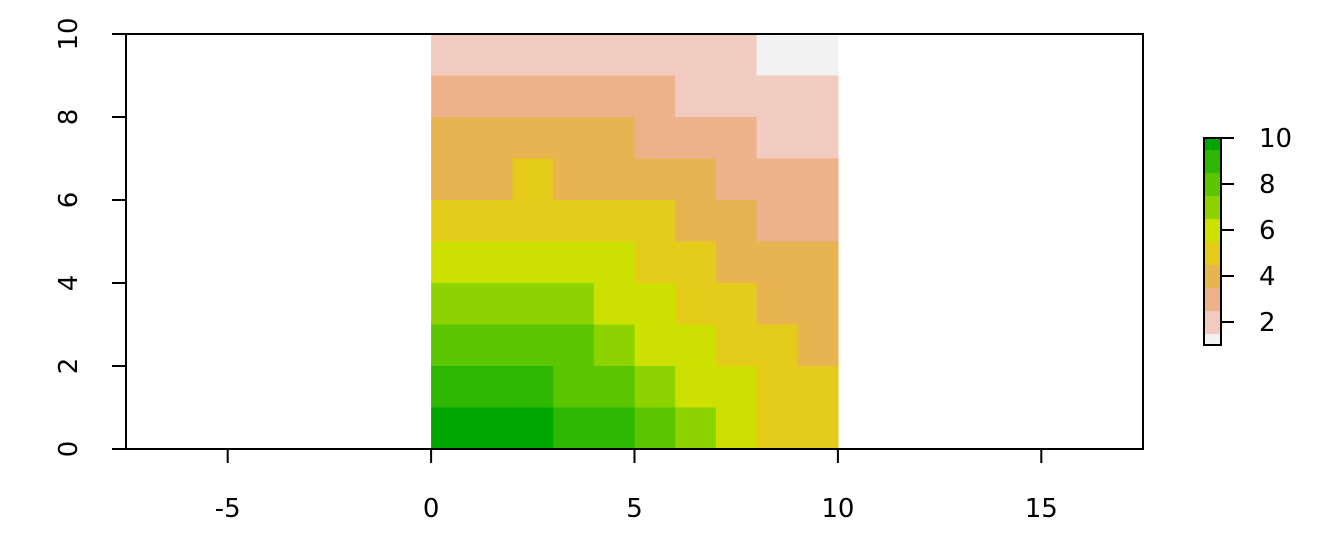  Describe the element at coordinates (634, 509) in the screenshot. I see `x-tick-label: 5` at that location.